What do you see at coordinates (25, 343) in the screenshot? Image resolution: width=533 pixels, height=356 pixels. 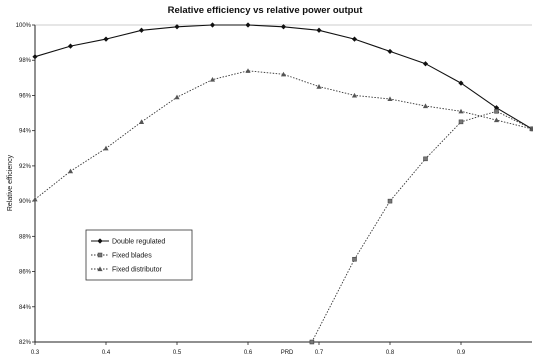 I see `y-tick-label: 82%` at bounding box center [25, 343].